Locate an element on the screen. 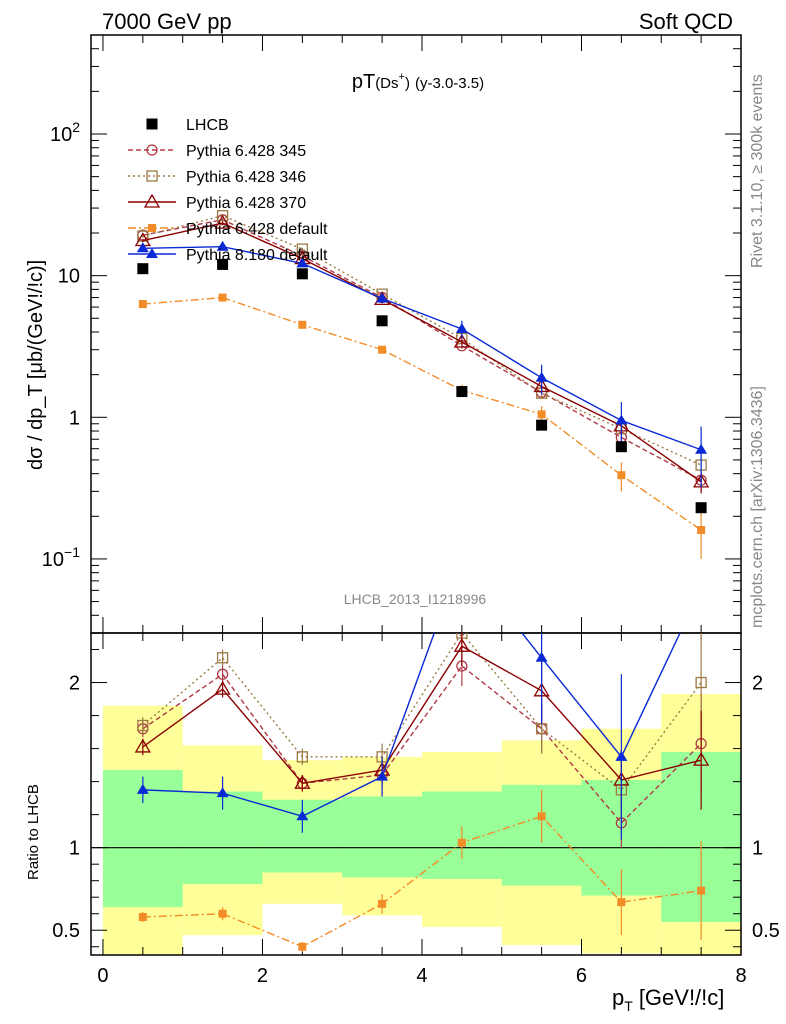  plot-title-suffix: (y-3.0-3.5) is located at coordinates (449, 83).